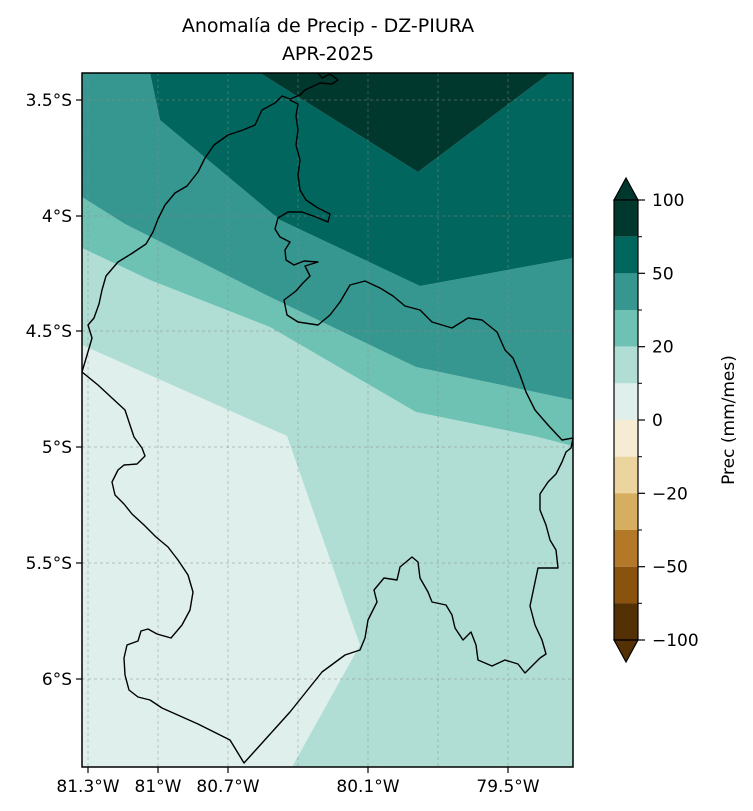  What do you see at coordinates (49, 101) in the screenshot?
I see `lat-tick-label: 3.5°S` at bounding box center [49, 101].